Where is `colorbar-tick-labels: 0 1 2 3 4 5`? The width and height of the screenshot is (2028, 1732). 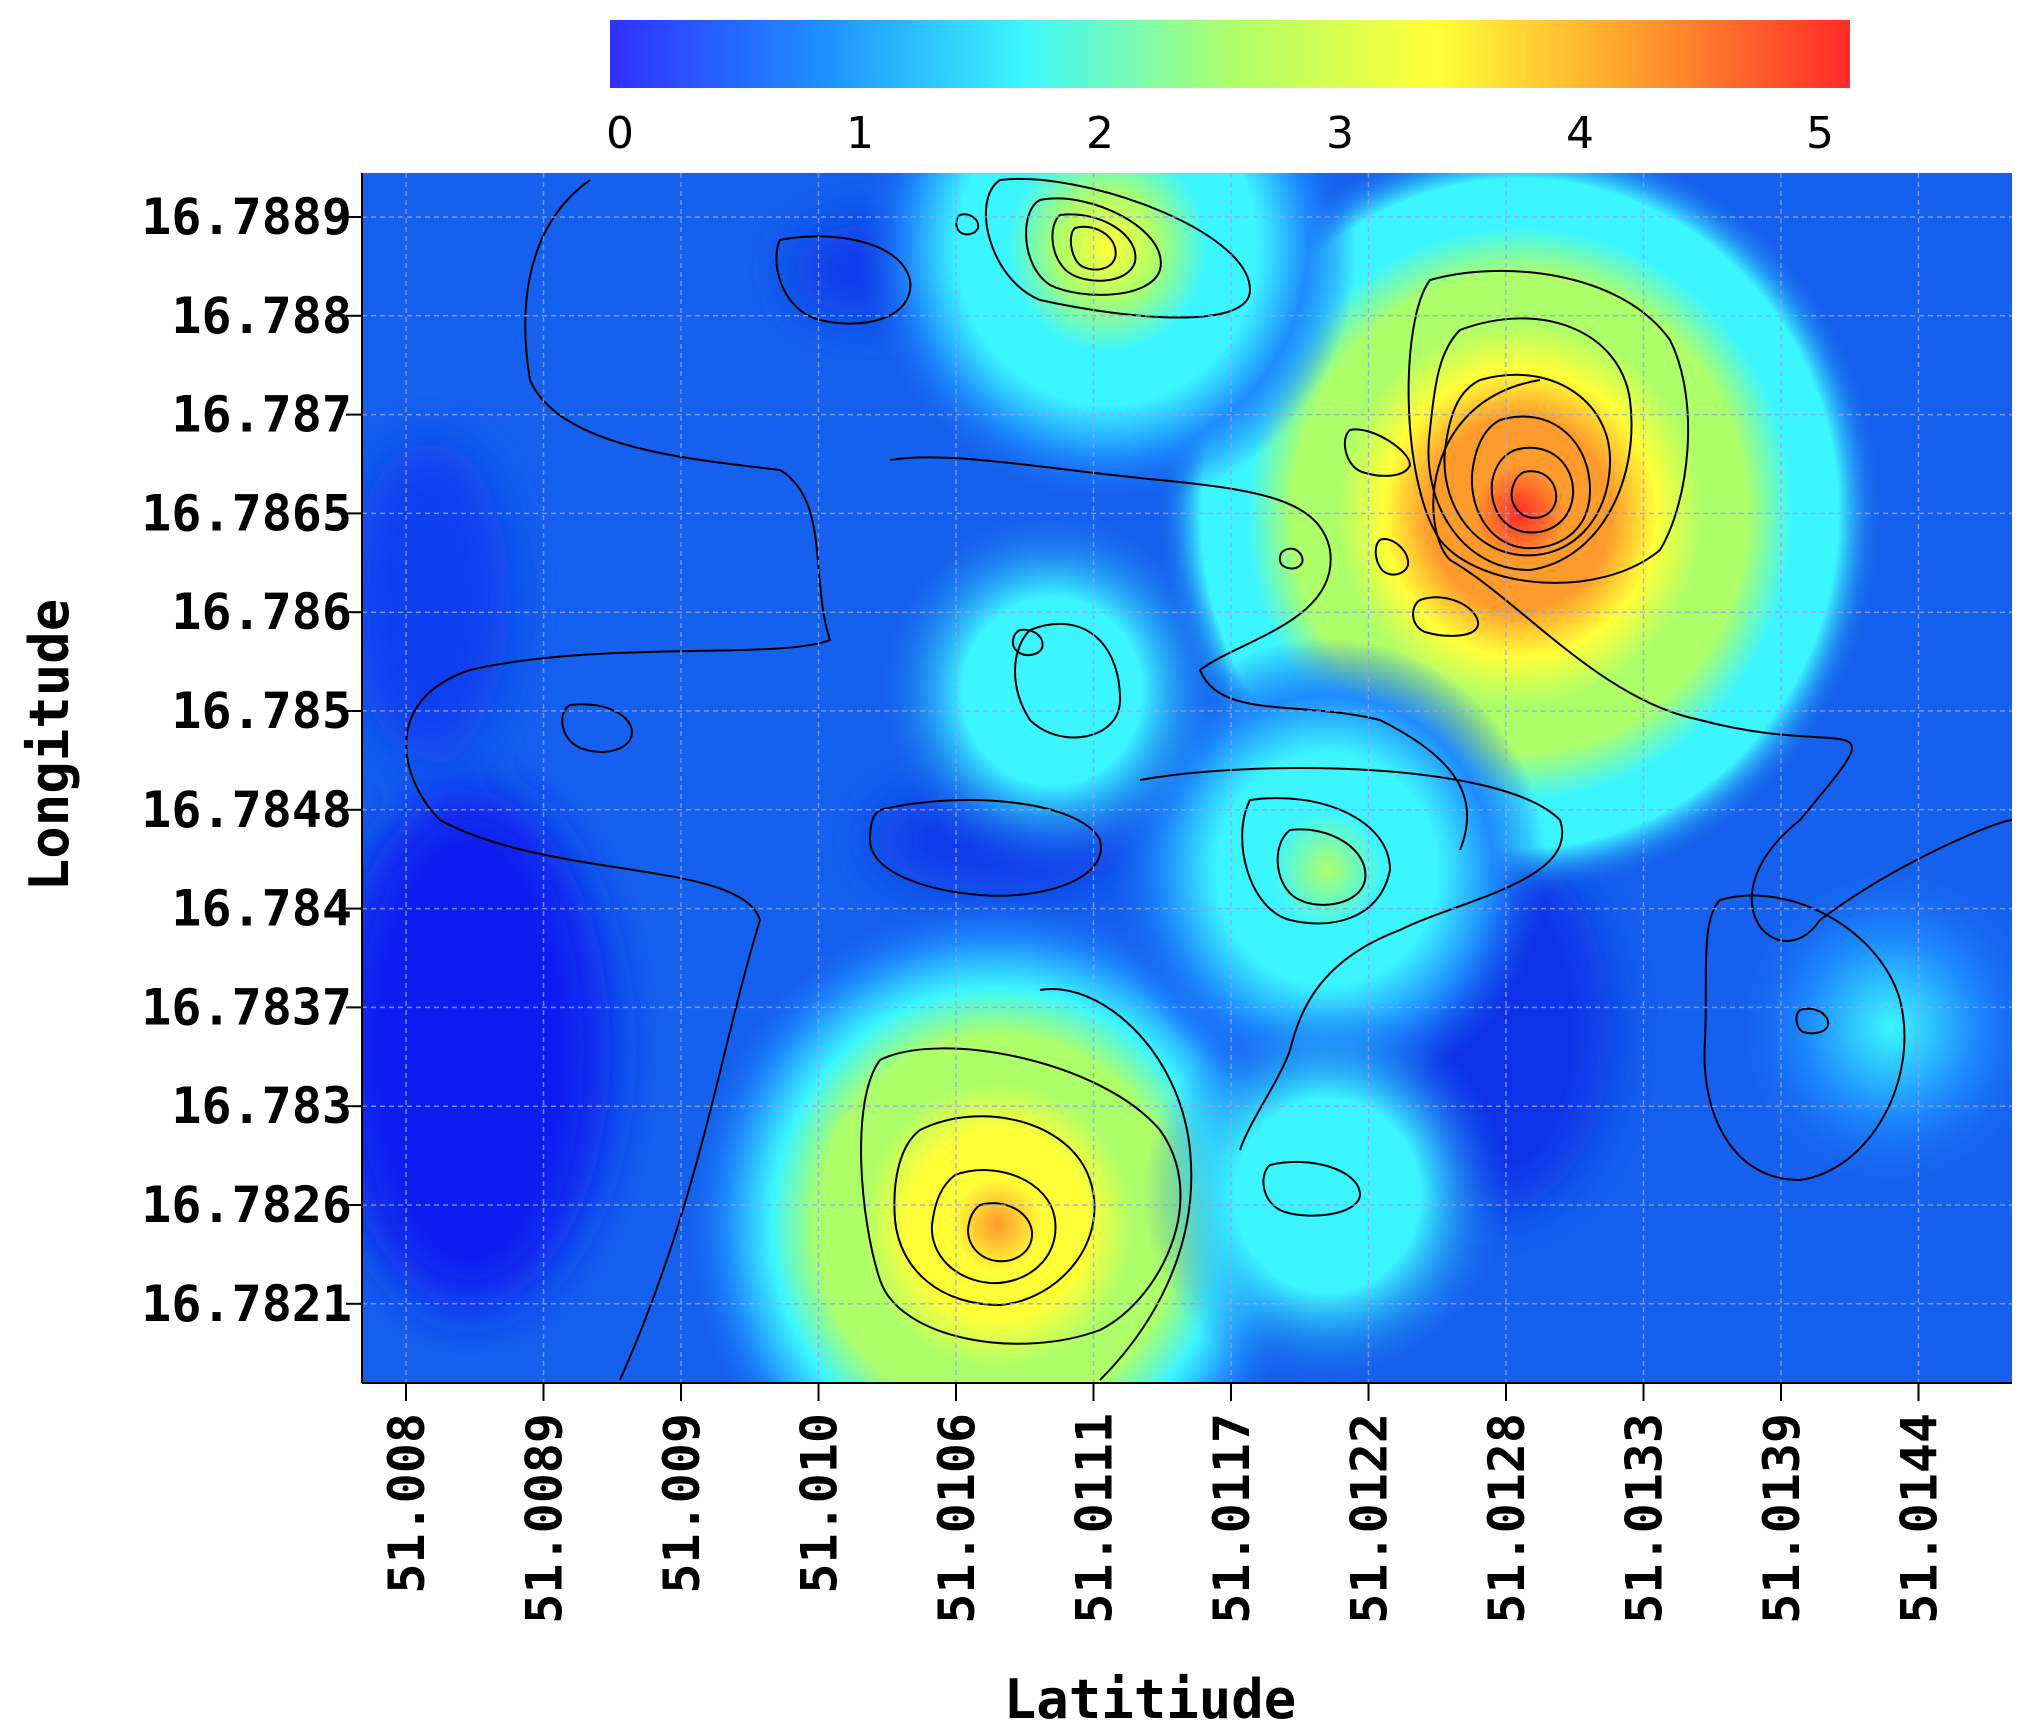
colorbar-tick-labels: 0 1 2 3 4 5 is located at coordinates (1220, 133).